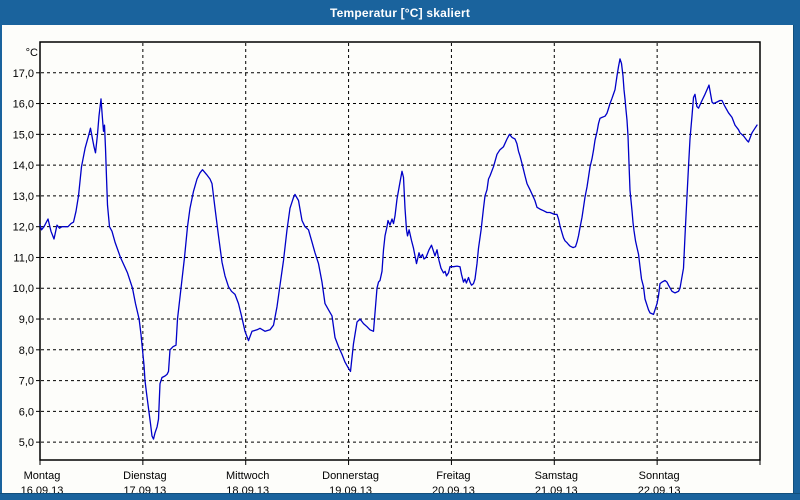  I want to click on title-bar: Temperatur [°C] skaliert, so click(400, 12).